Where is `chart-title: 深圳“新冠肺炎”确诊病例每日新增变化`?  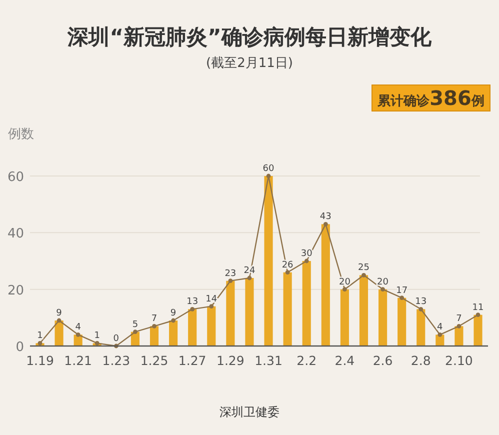 chart-title: 深圳“新冠肺炎”确诊病例每日新增变化 is located at coordinates (249, 37).